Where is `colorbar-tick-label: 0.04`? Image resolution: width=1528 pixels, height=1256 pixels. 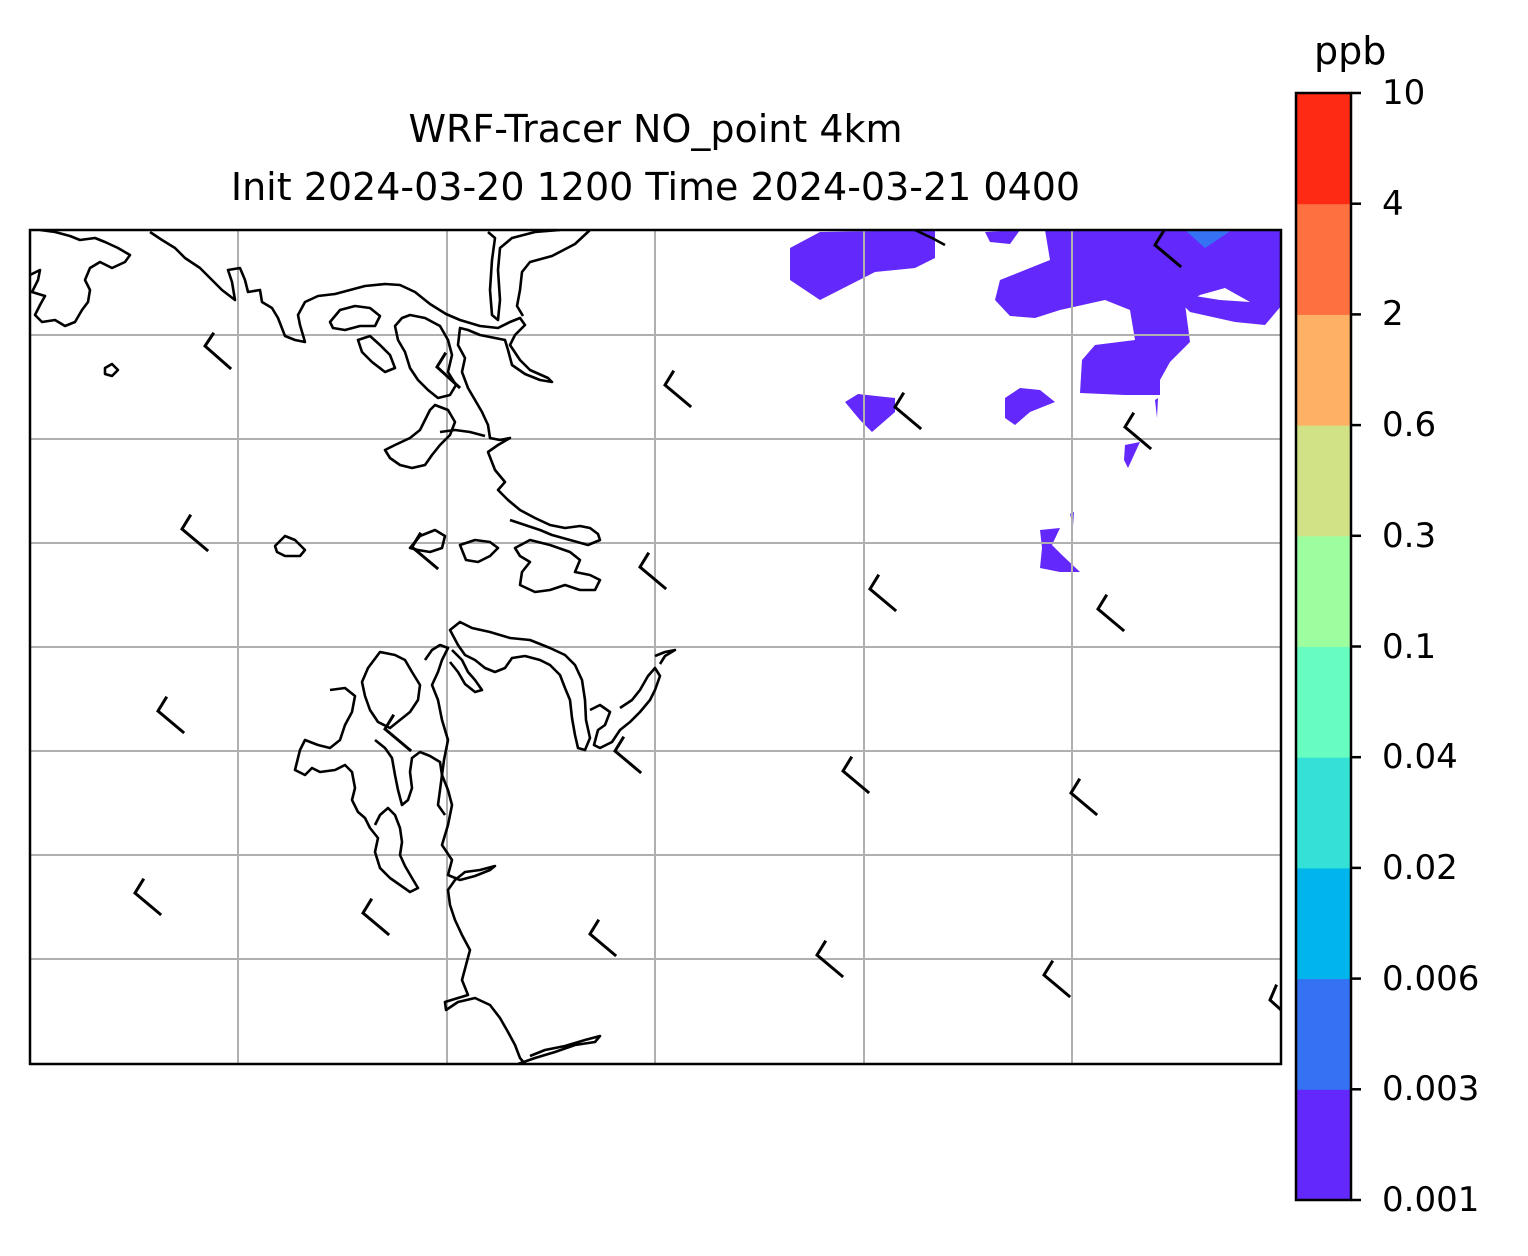 colorbar-tick-label: 0.04 is located at coordinates (1420, 757).